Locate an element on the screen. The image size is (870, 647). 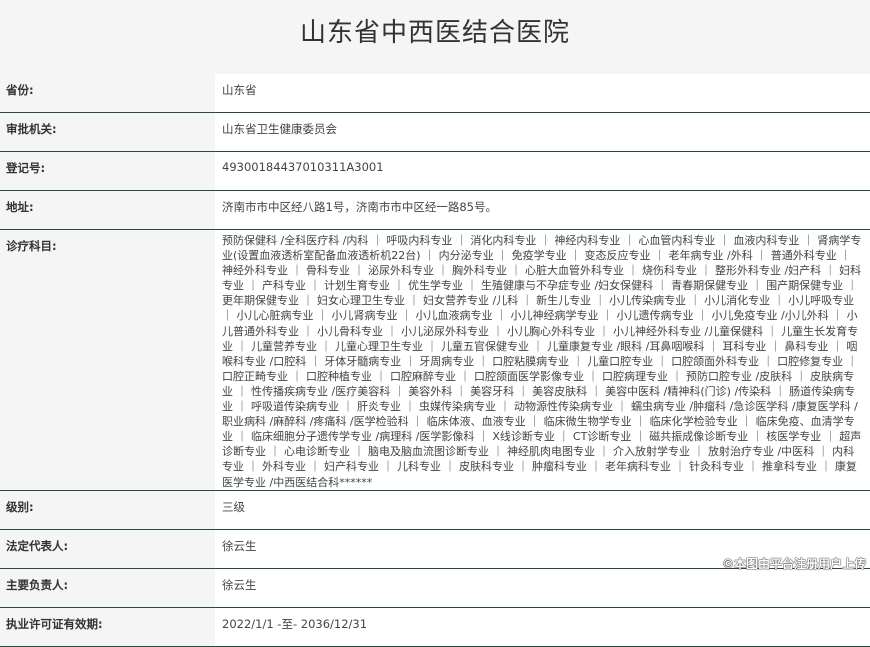
row-label: 登记号: is located at coordinates (107, 171).